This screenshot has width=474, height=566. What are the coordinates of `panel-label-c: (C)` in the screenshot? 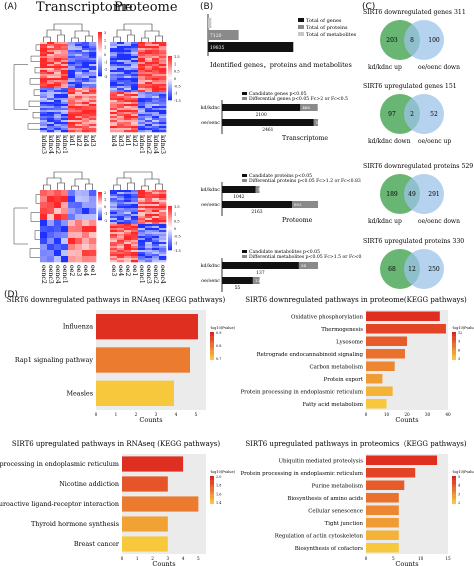 It's located at (369, 7).